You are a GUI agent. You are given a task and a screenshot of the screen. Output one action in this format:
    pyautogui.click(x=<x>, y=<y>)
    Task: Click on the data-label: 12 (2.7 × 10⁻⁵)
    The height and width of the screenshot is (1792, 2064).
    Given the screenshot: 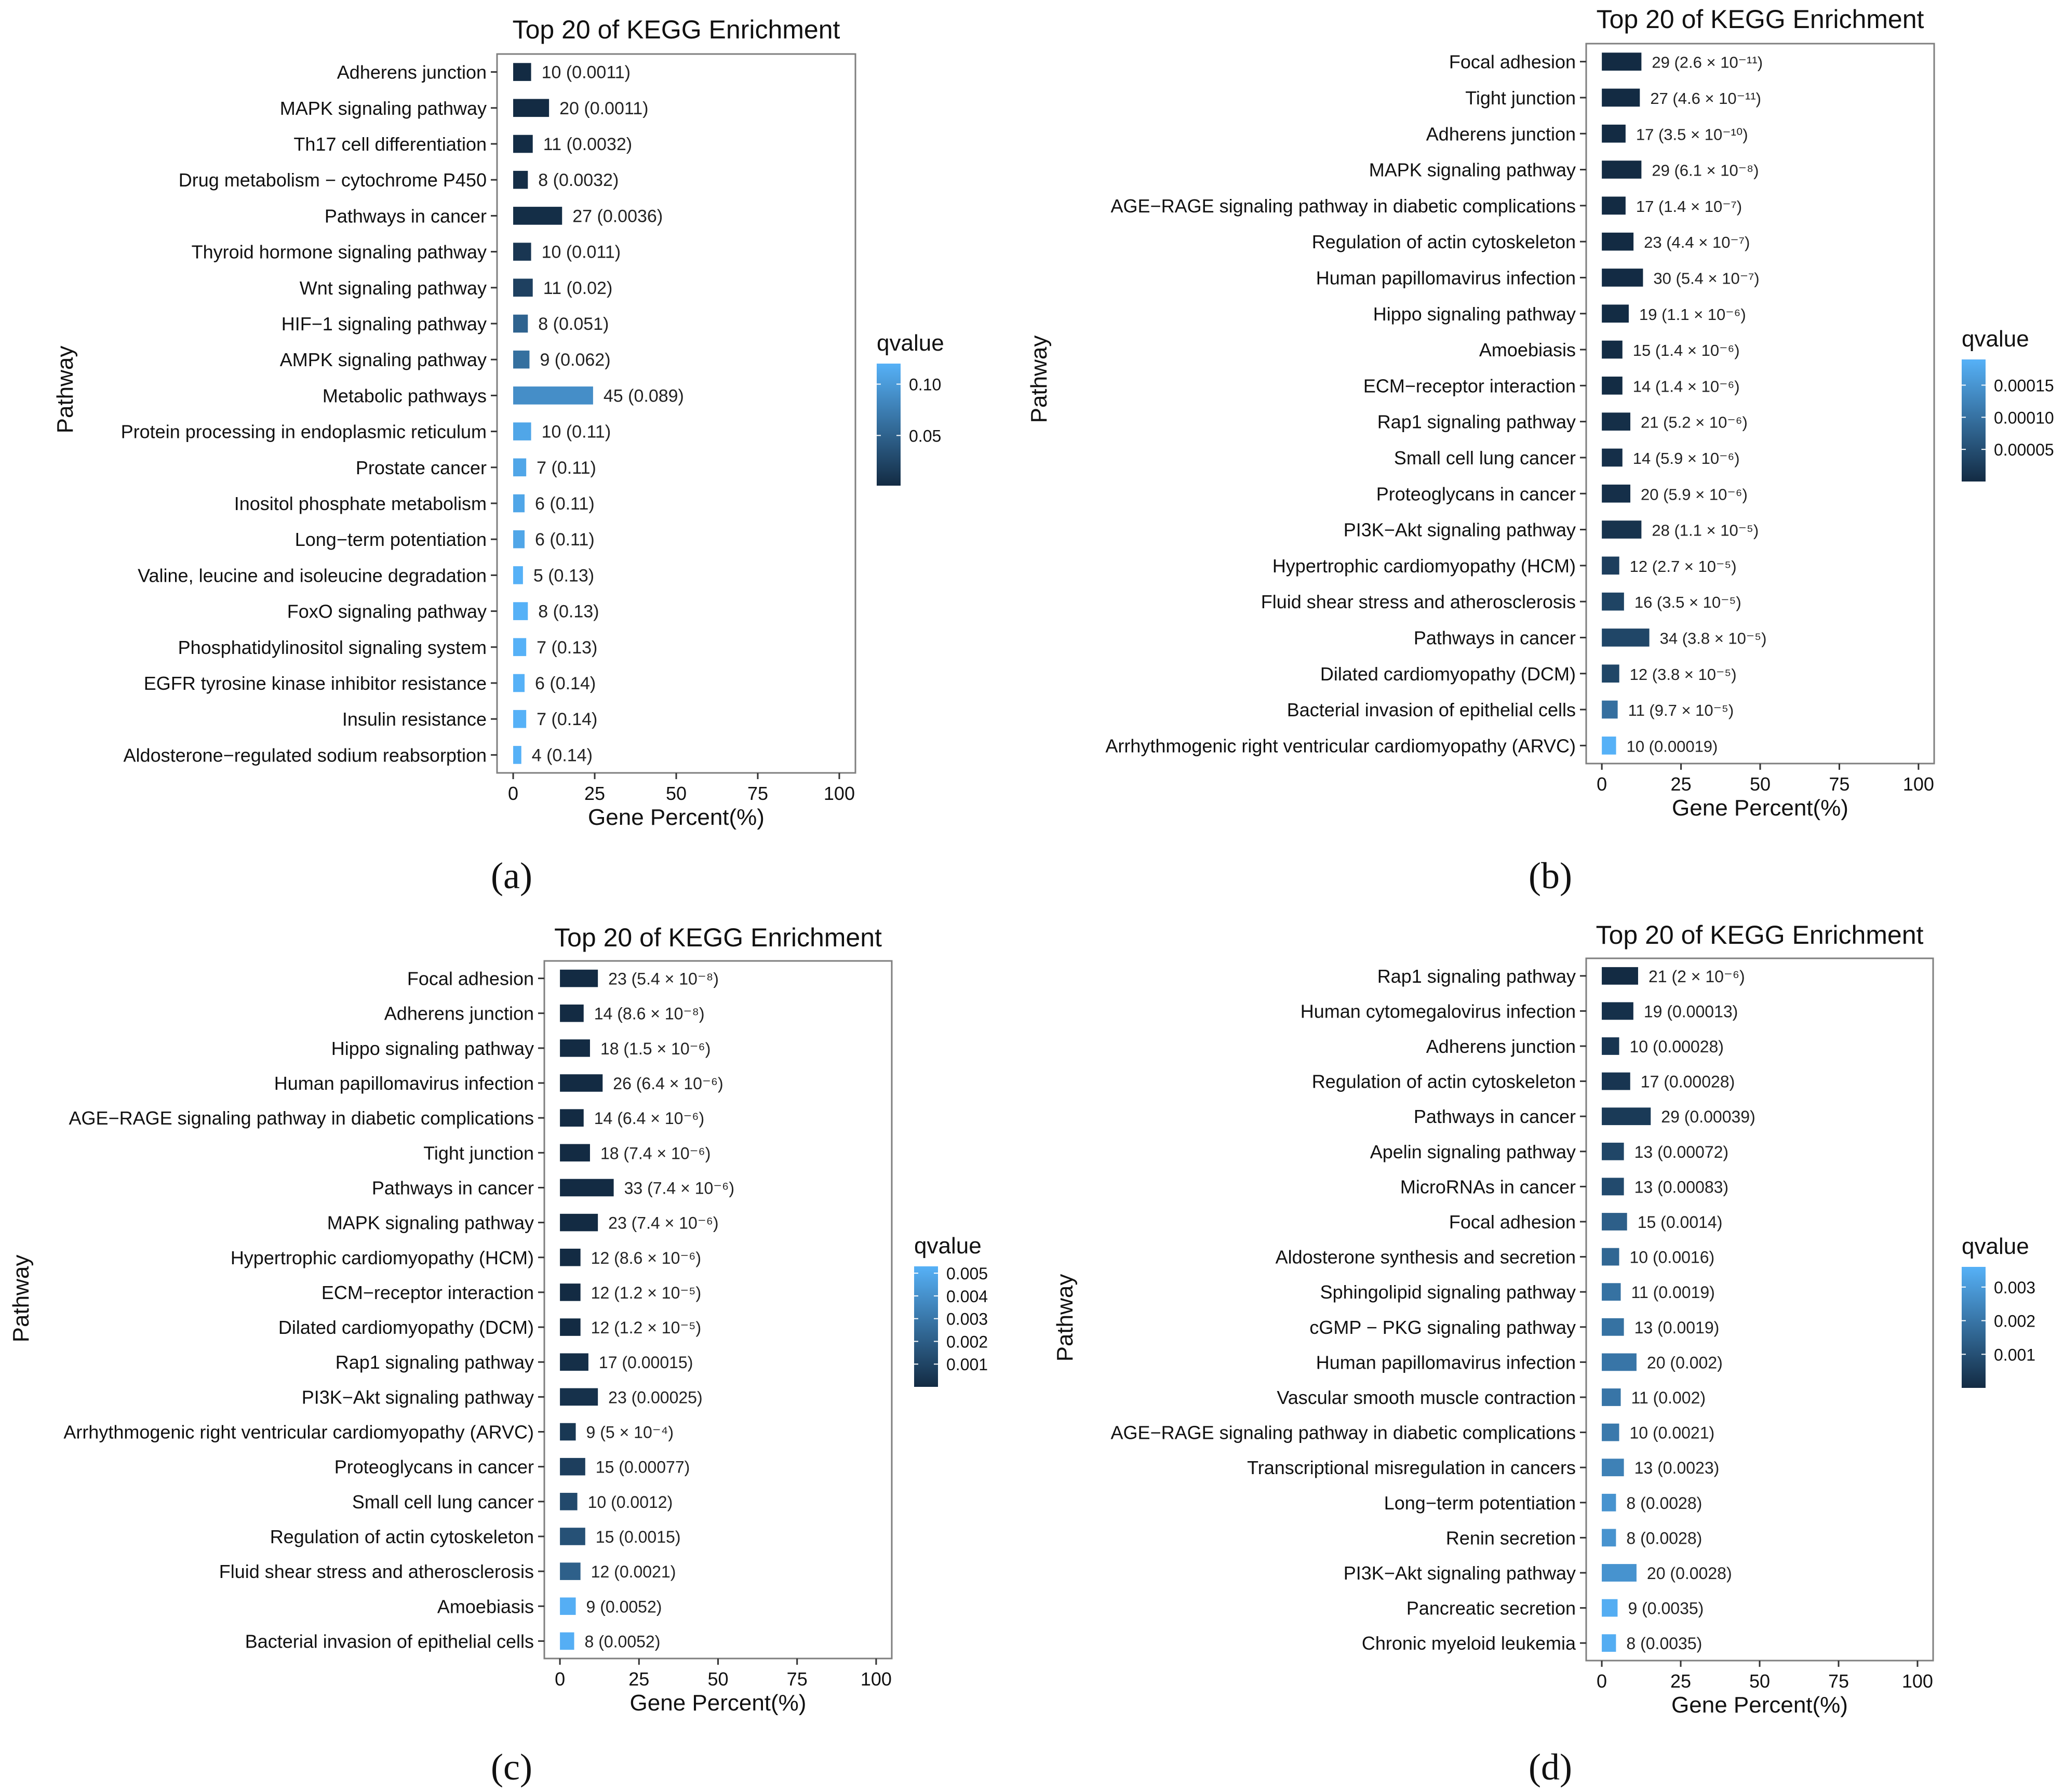 What is the action you would take?
    pyautogui.click(x=1683, y=566)
    